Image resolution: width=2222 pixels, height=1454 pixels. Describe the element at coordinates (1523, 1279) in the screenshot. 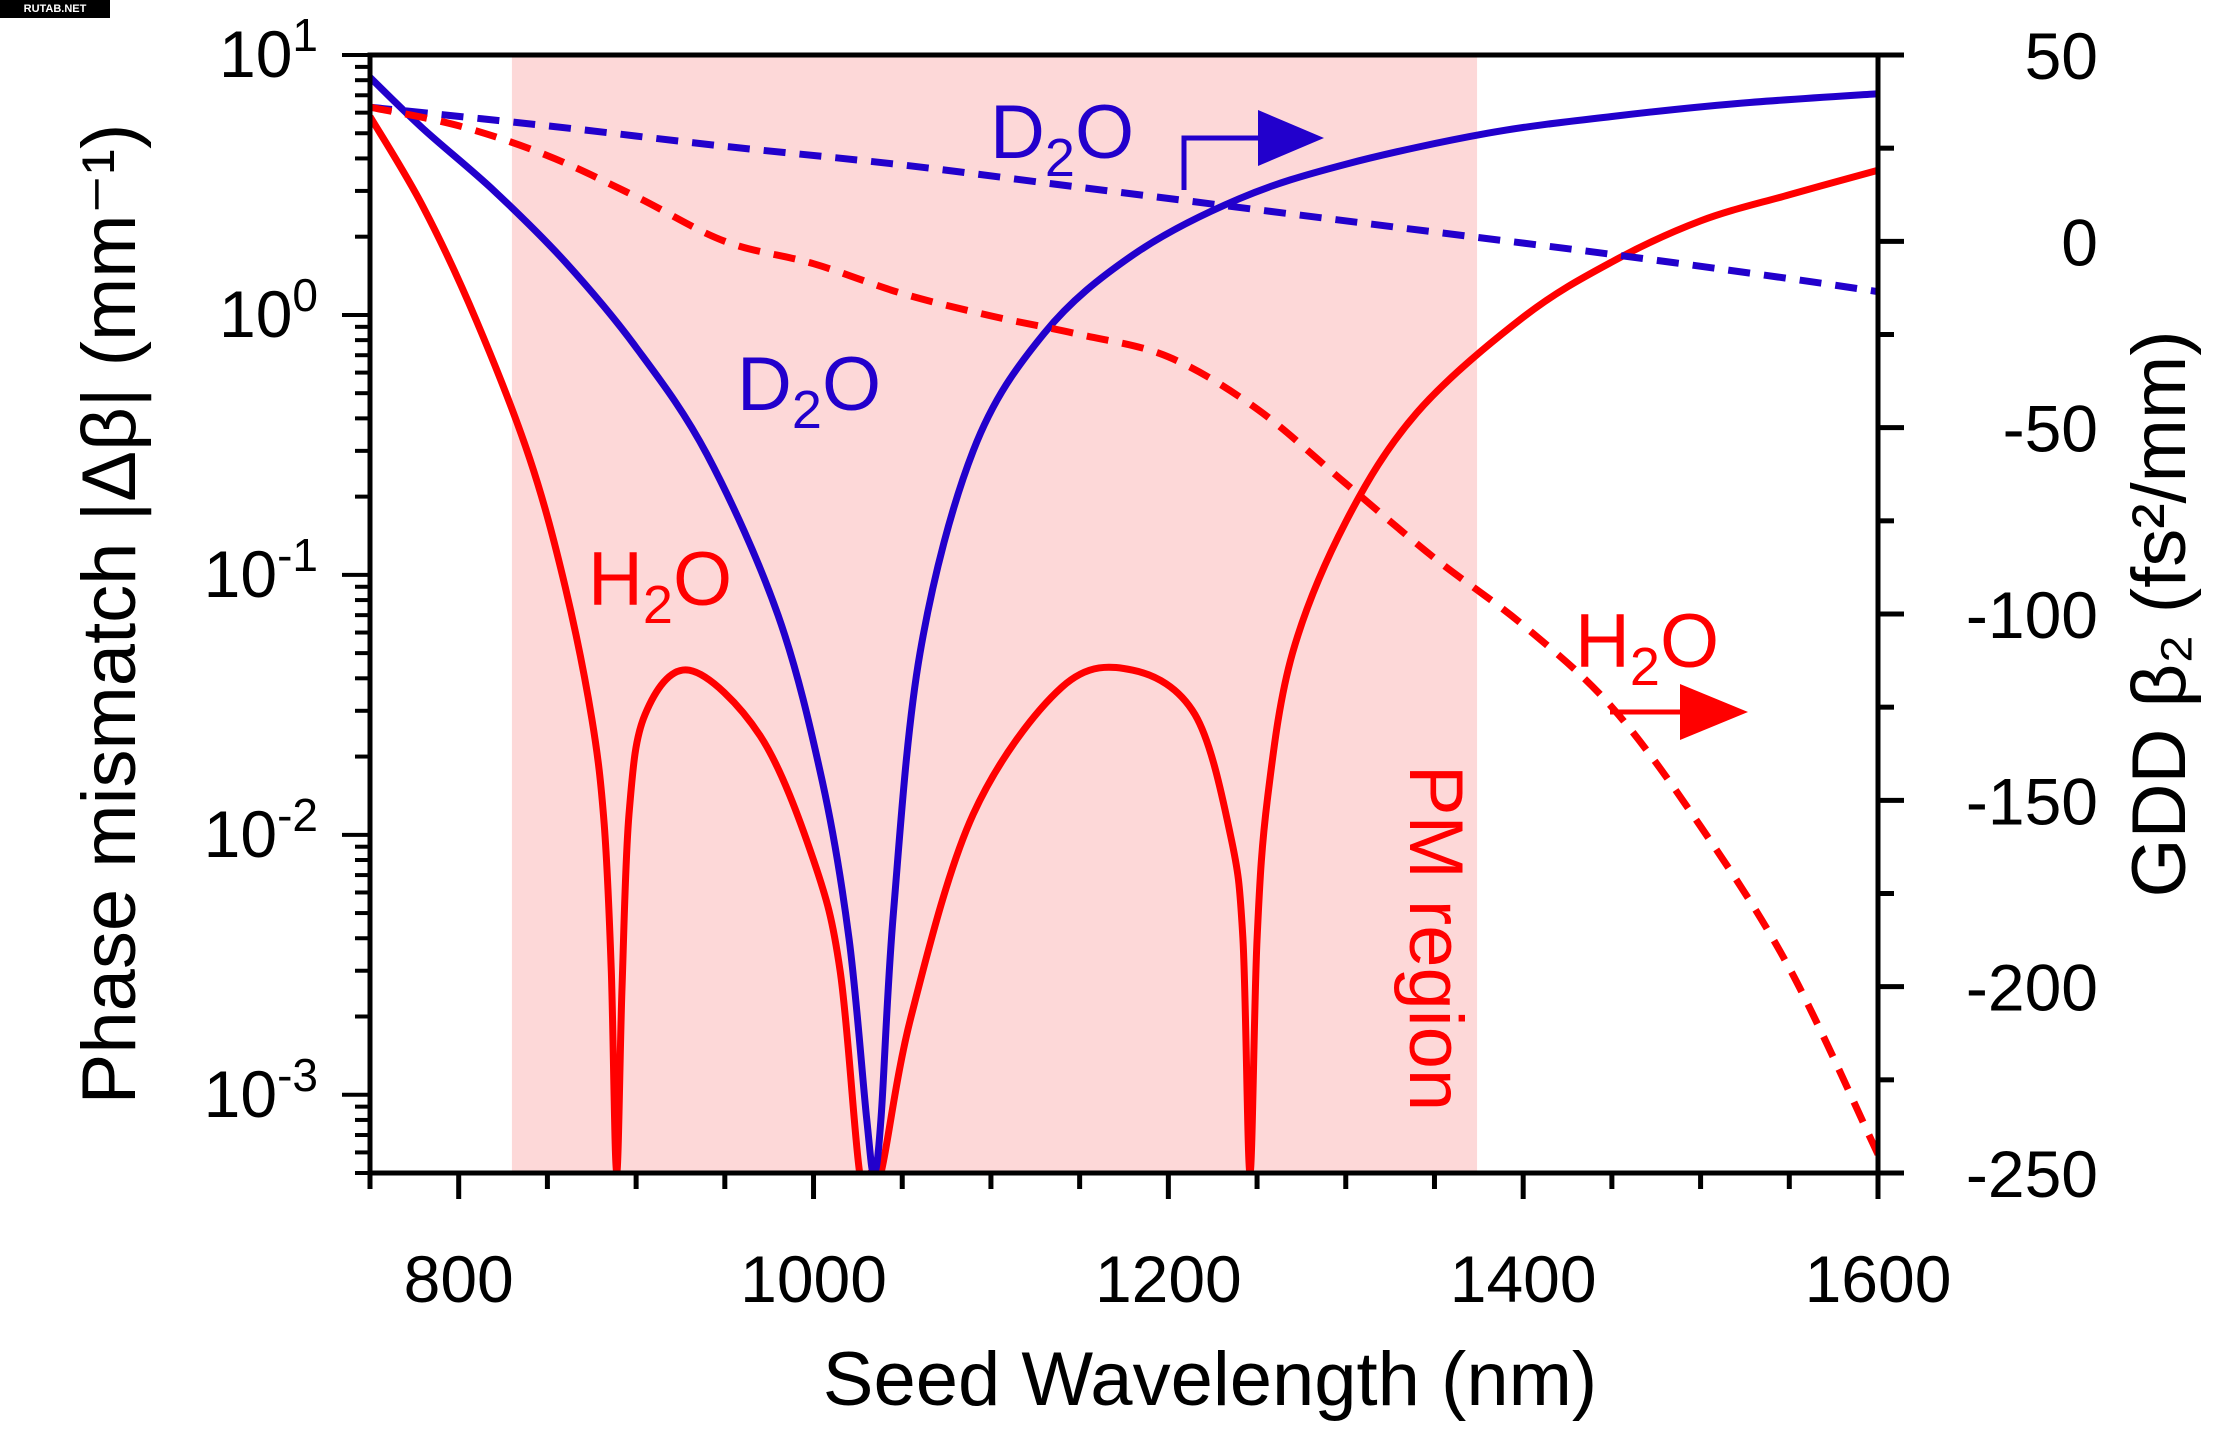

I see `x-tick-label: 1400` at that location.